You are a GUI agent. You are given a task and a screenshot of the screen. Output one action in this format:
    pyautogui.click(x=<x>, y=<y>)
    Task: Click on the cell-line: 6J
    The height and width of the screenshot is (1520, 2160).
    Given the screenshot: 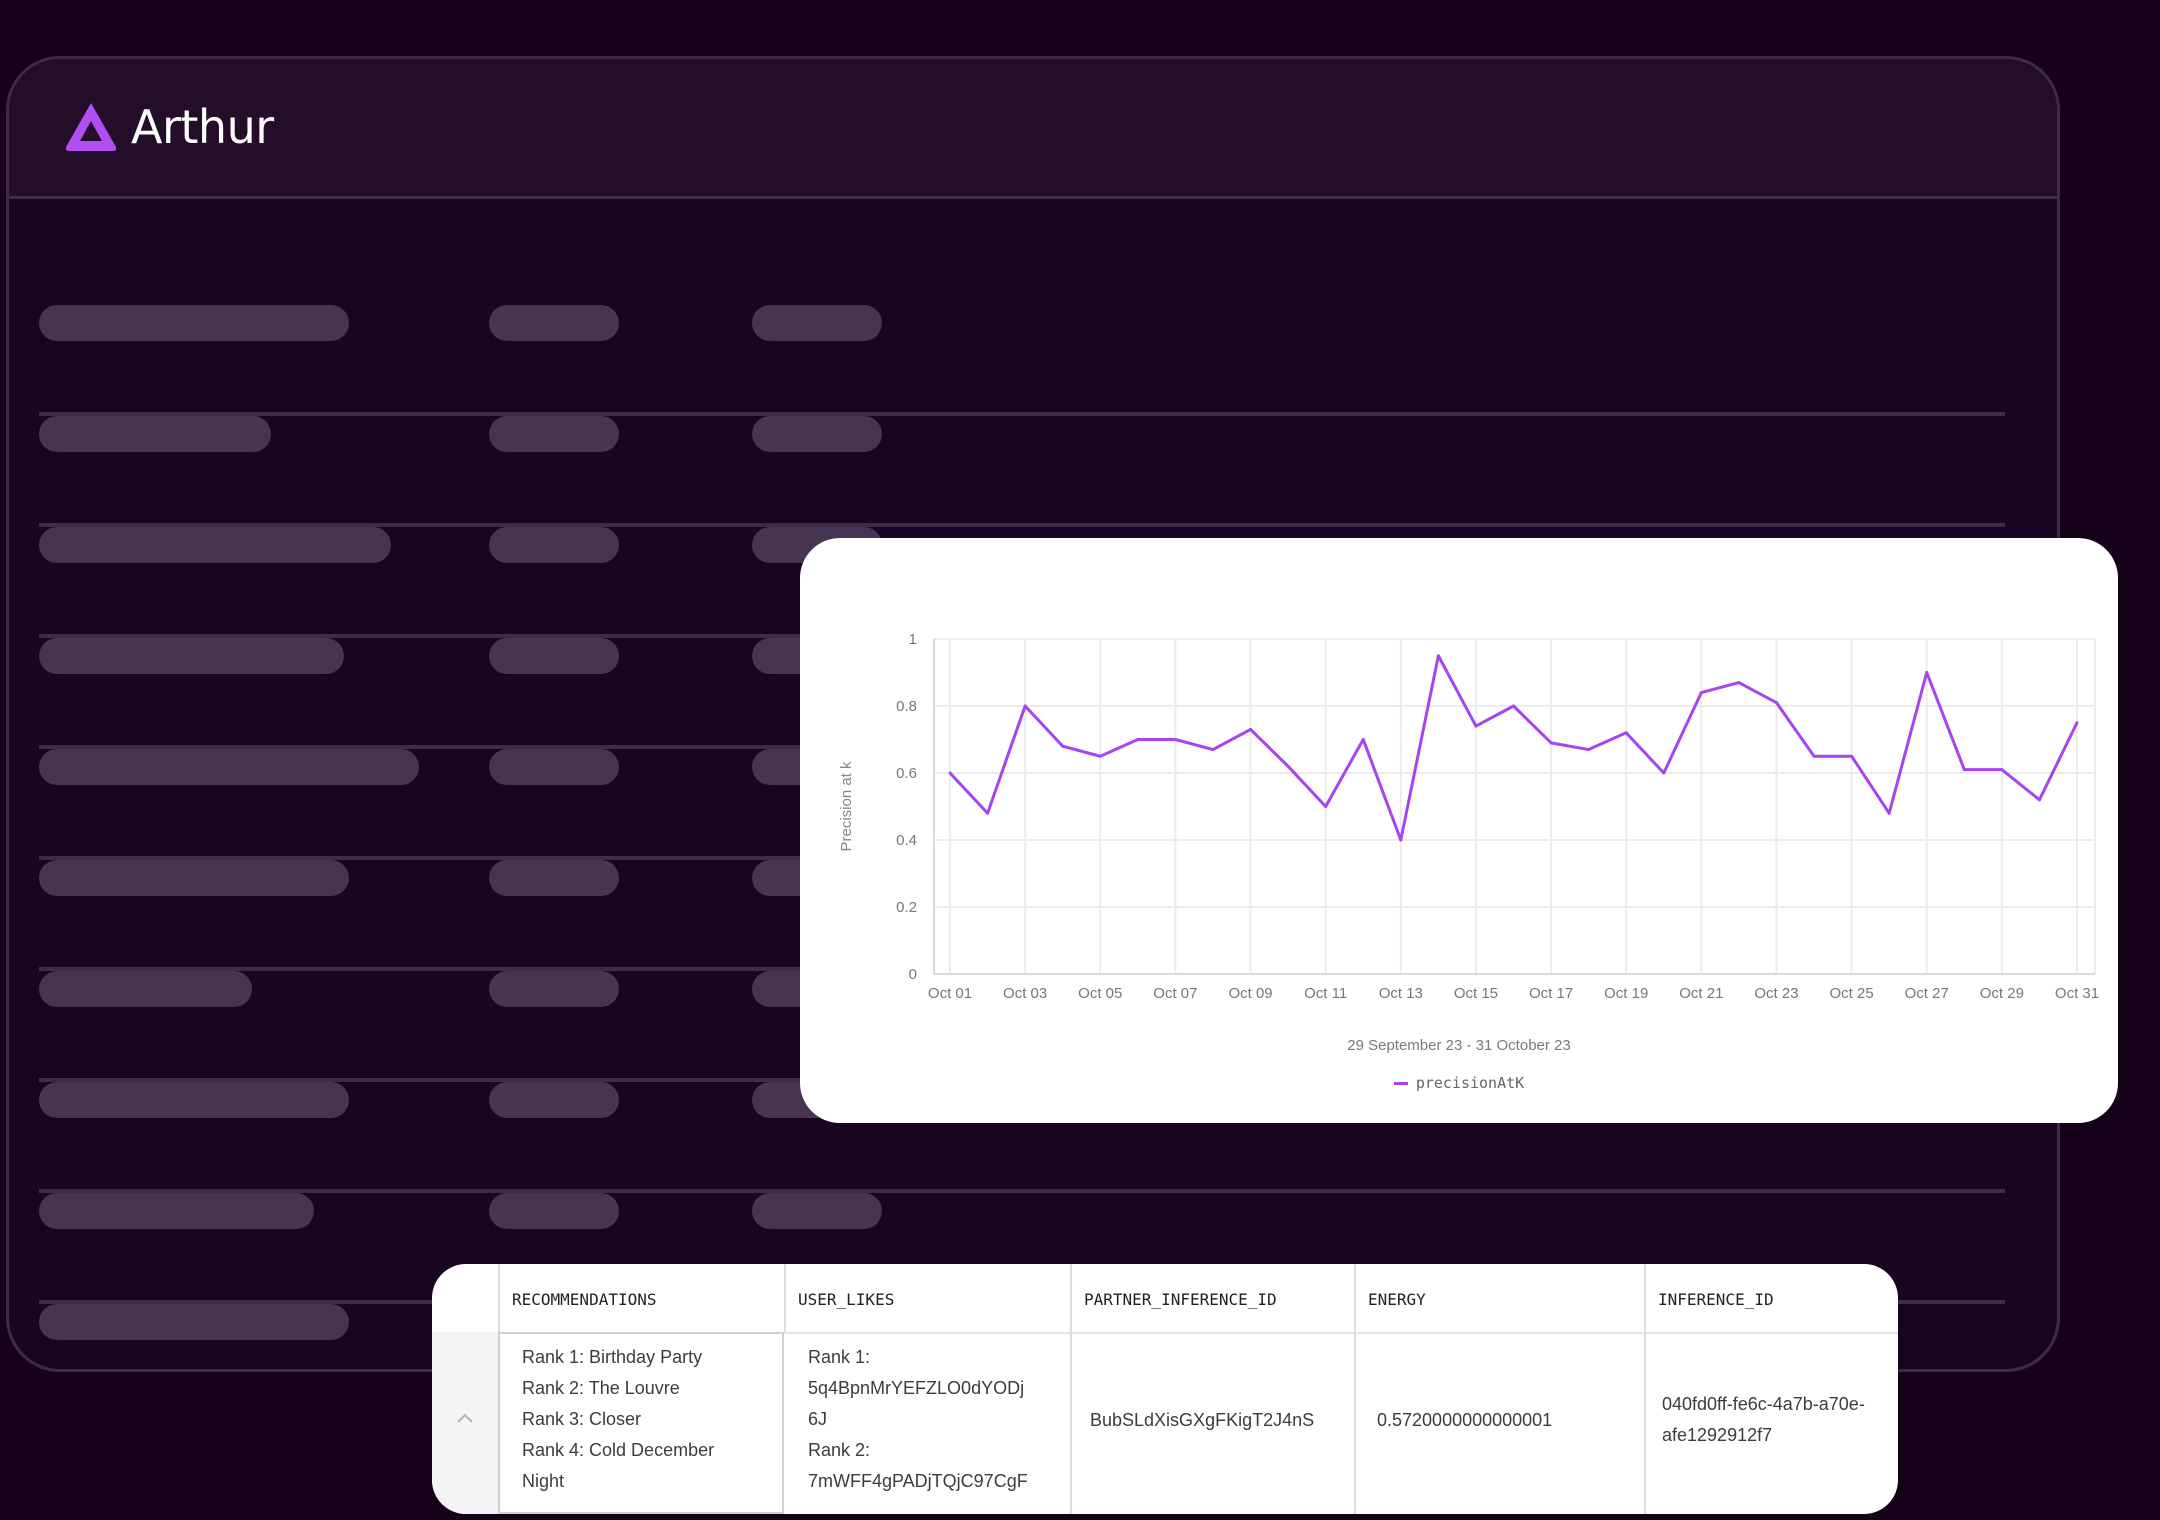 What is the action you would take?
    pyautogui.click(x=818, y=1419)
    